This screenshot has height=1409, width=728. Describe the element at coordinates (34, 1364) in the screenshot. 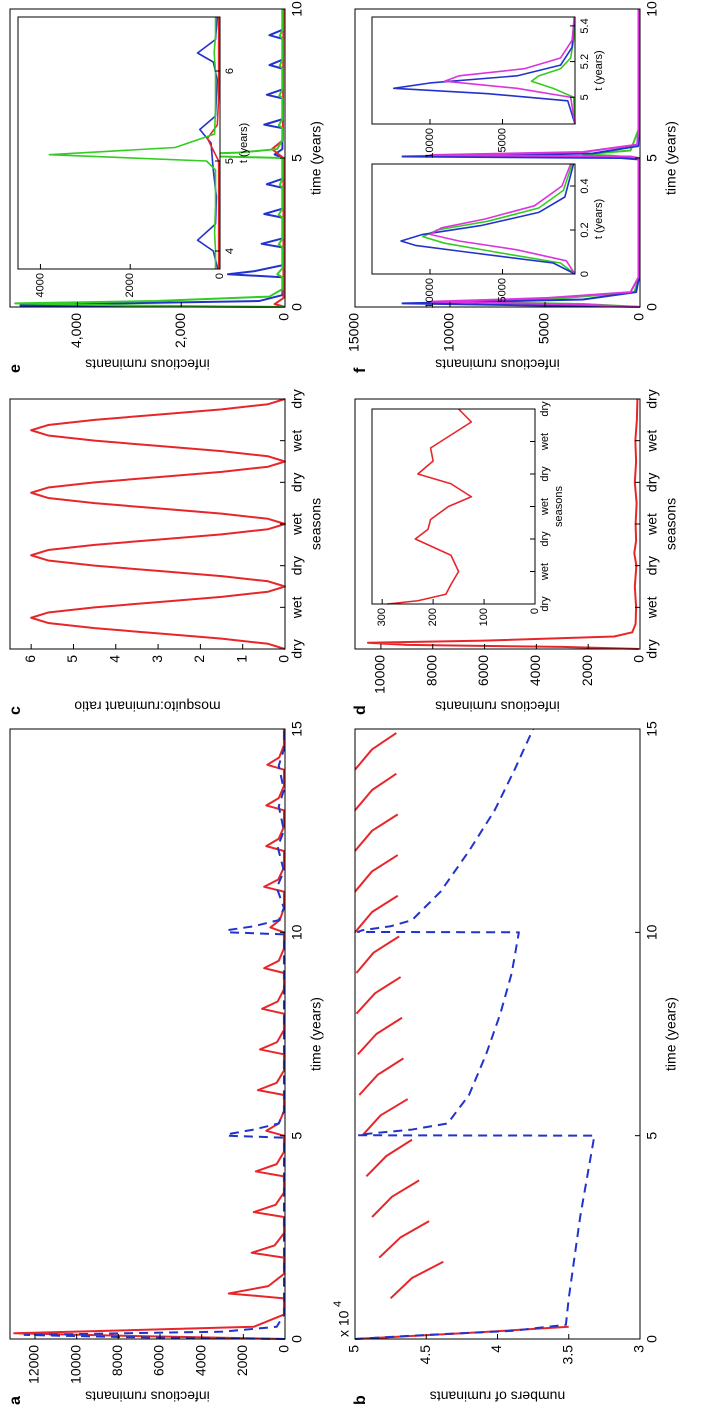

I see `y-tick-label: 12000` at that location.